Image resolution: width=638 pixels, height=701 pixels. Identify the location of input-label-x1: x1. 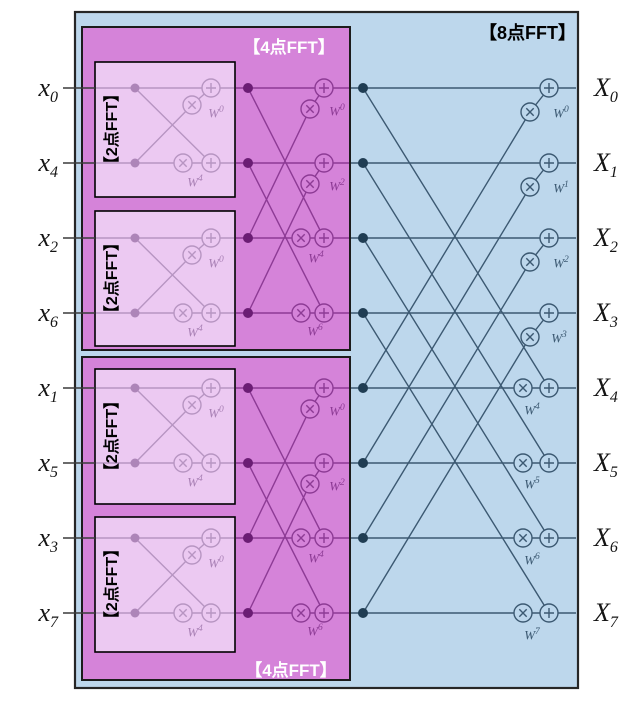
(48, 390).